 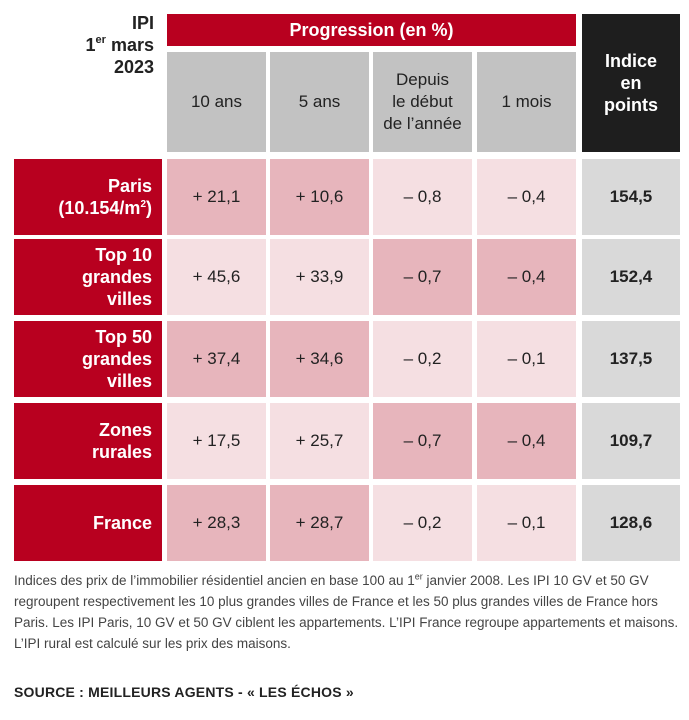 What do you see at coordinates (319, 277) in the screenshot?
I see `cell-5-ans: + 33,9` at bounding box center [319, 277].